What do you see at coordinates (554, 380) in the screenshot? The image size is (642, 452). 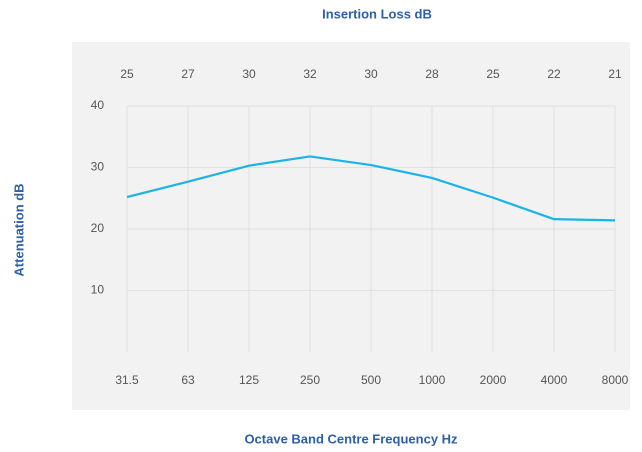 I see `x-tick-label: 4000` at bounding box center [554, 380].